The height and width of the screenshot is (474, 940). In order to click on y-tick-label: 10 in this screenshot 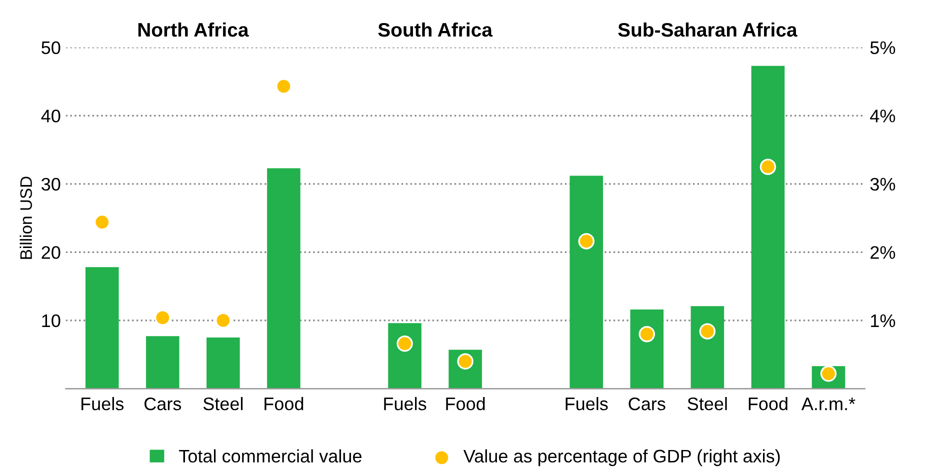, I will do `click(51, 321)`.